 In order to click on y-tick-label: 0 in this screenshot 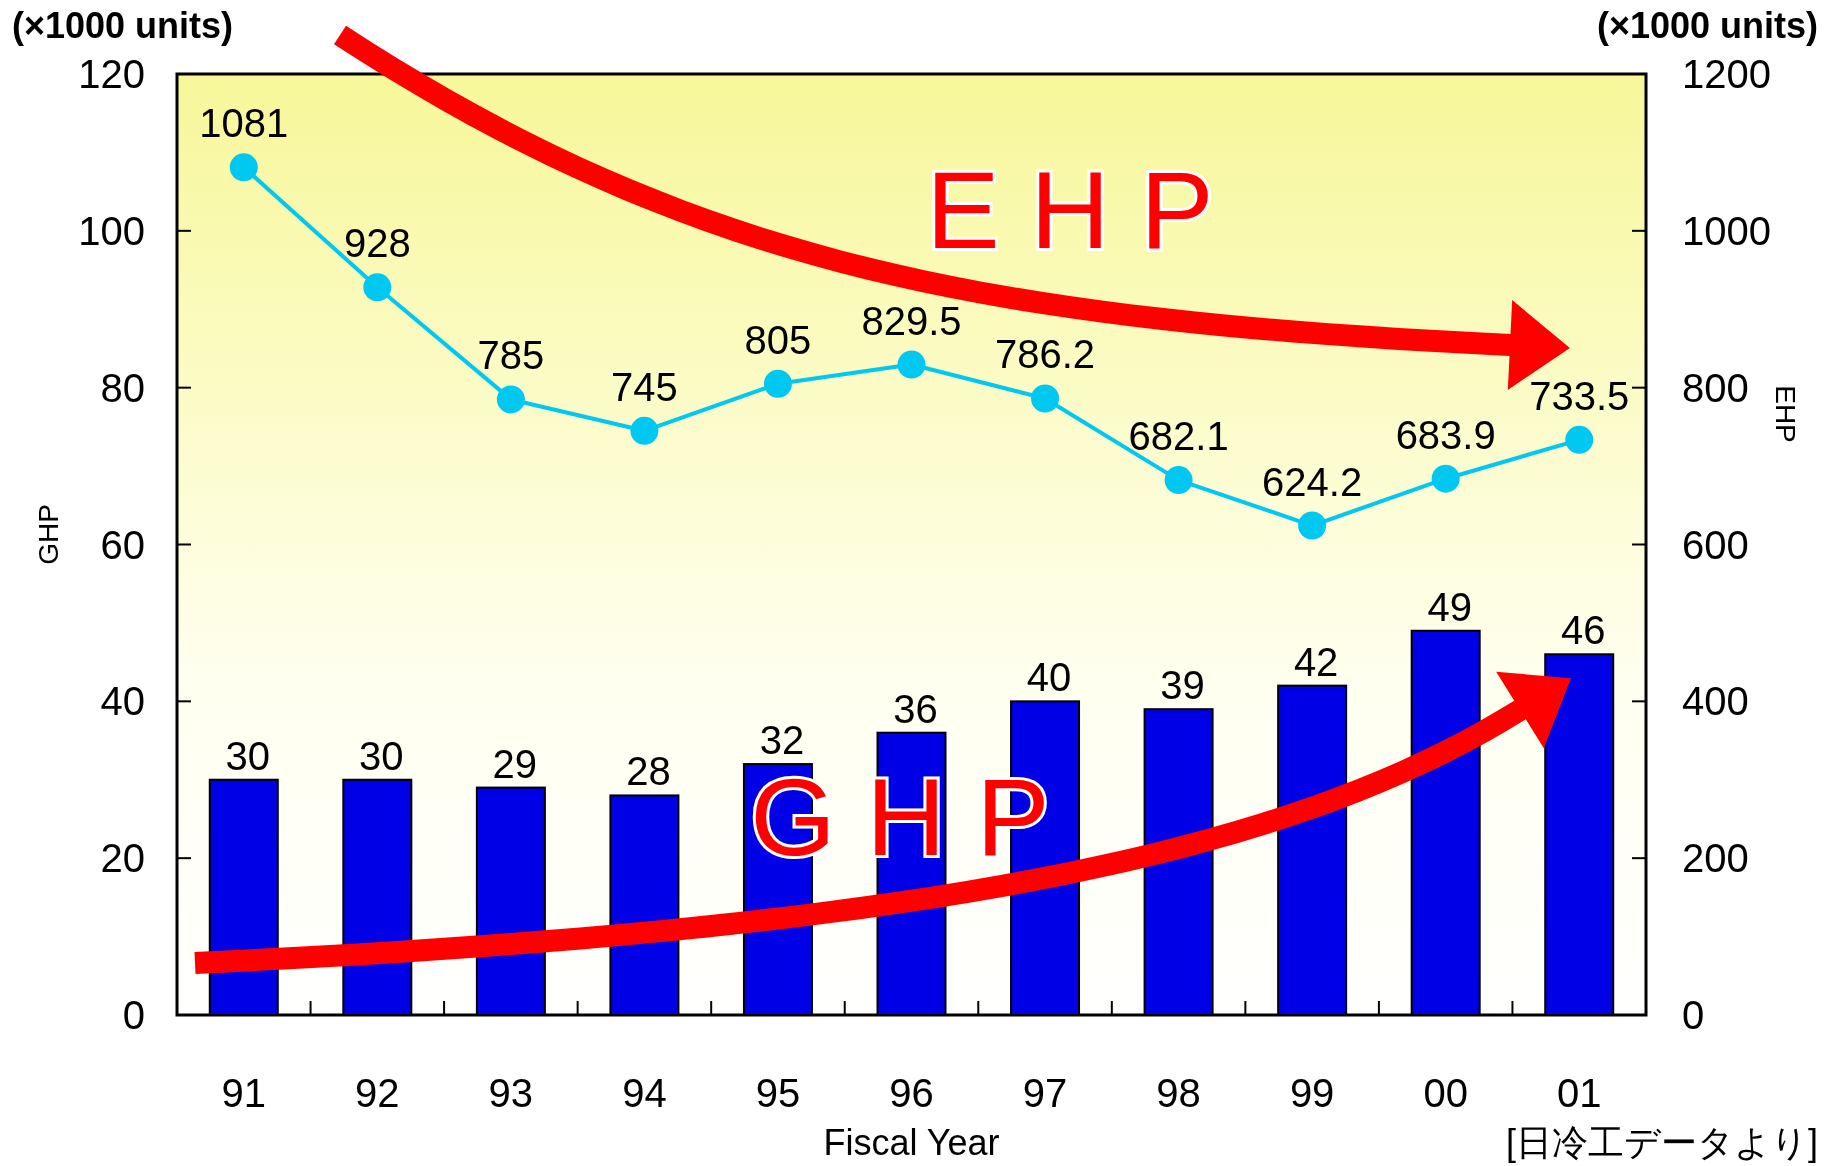, I will do `click(133, 1015)`.